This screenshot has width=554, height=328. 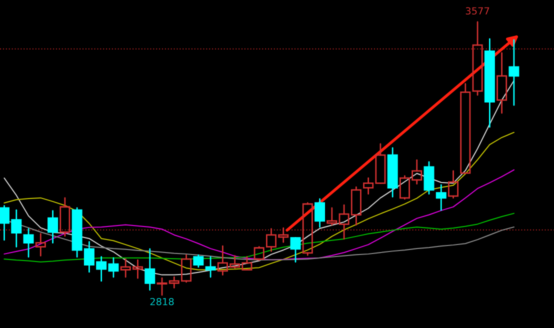 I want to click on annotation: 2818, so click(x=162, y=302).